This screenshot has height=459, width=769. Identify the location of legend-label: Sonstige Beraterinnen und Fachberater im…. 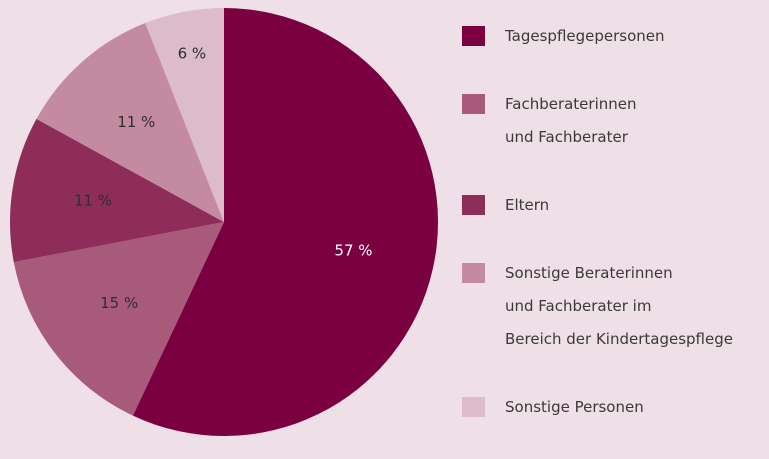
(619, 306).